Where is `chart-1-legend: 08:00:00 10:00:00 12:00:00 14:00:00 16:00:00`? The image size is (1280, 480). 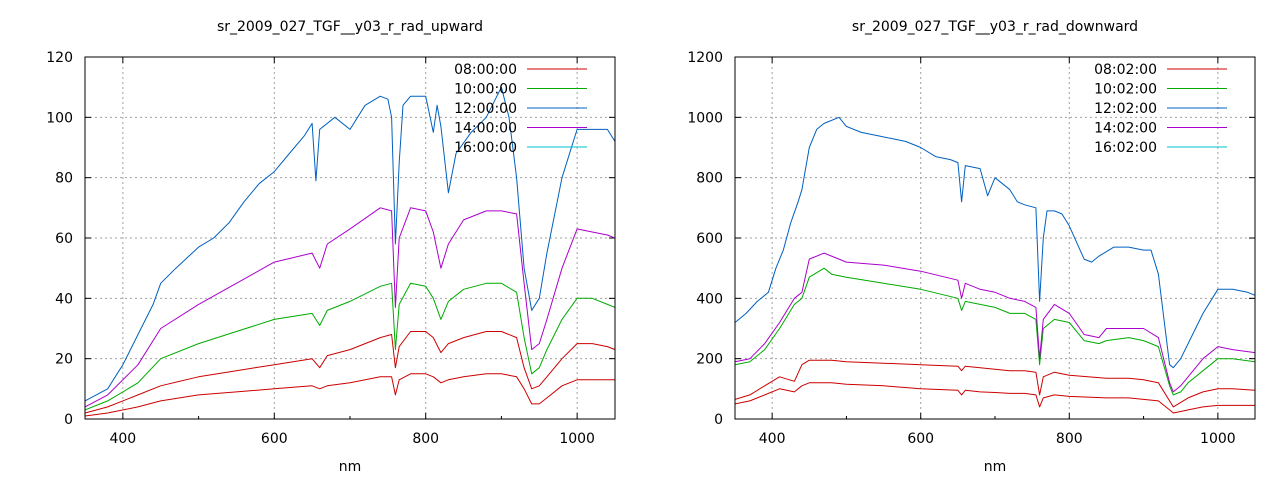
chart-1-legend: 08:00:00 10:00:00 12:00:00 14:00:00 16:00:00 is located at coordinates (520, 109).